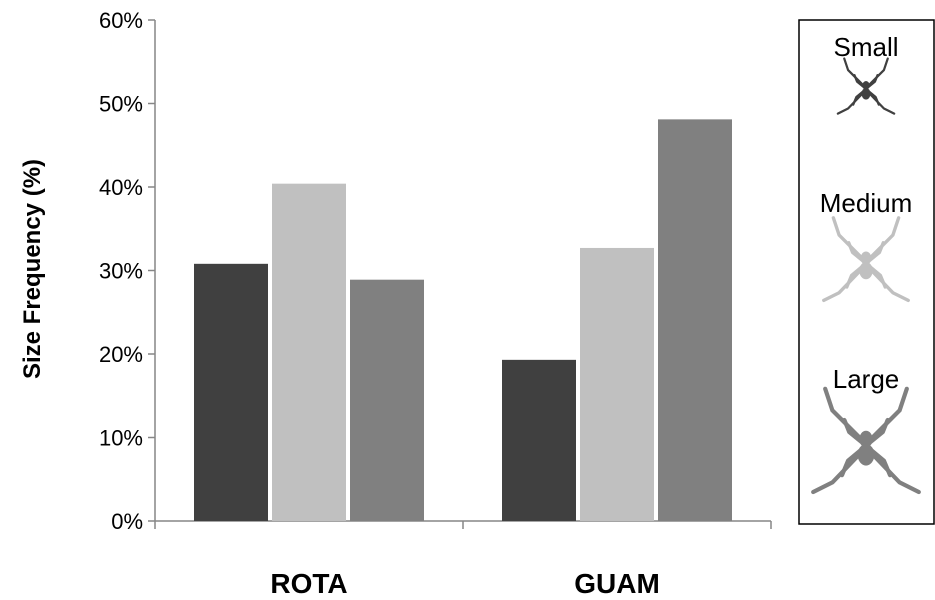  Describe the element at coordinates (121, 354) in the screenshot. I see `y-tick-label: 20%` at that location.